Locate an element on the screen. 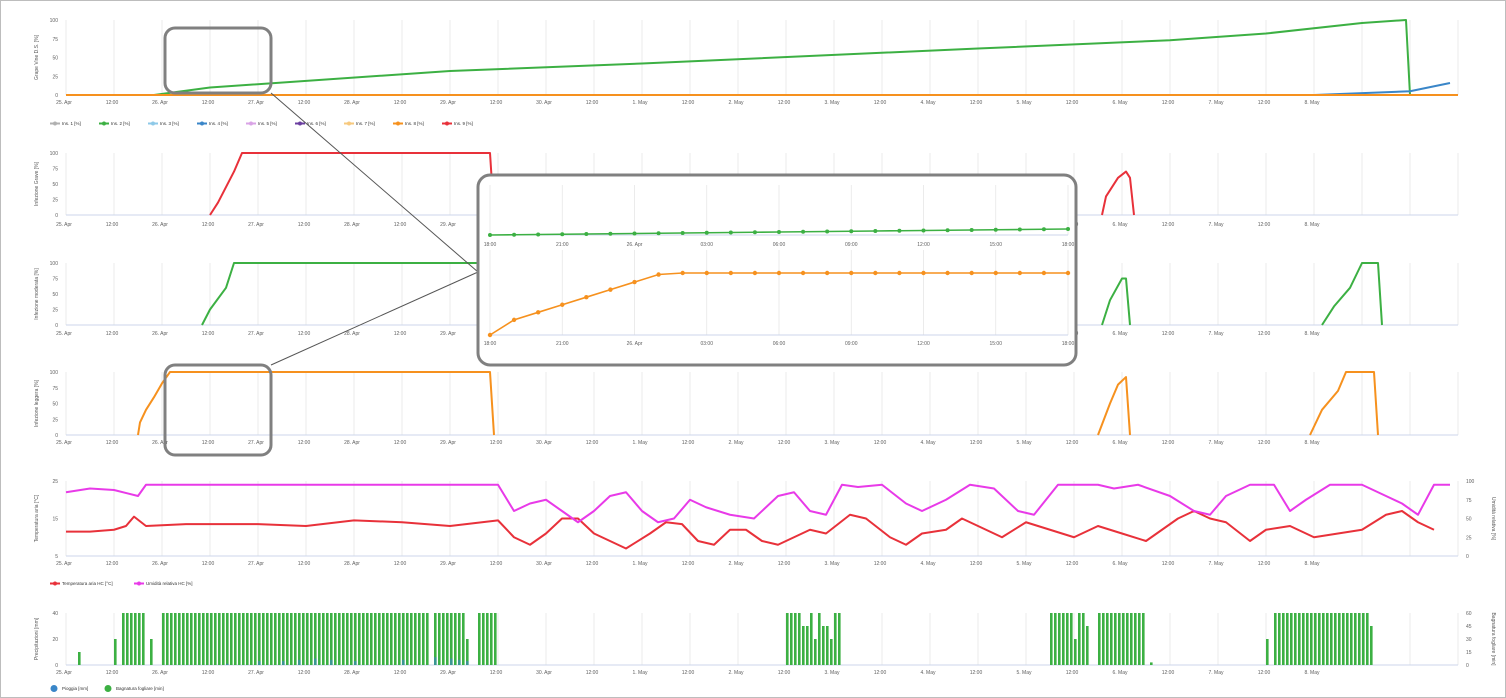 Image resolution: width=1506 pixels, height=698 pixels. legend-item: Pioggia [mm] is located at coordinates (69, 688).